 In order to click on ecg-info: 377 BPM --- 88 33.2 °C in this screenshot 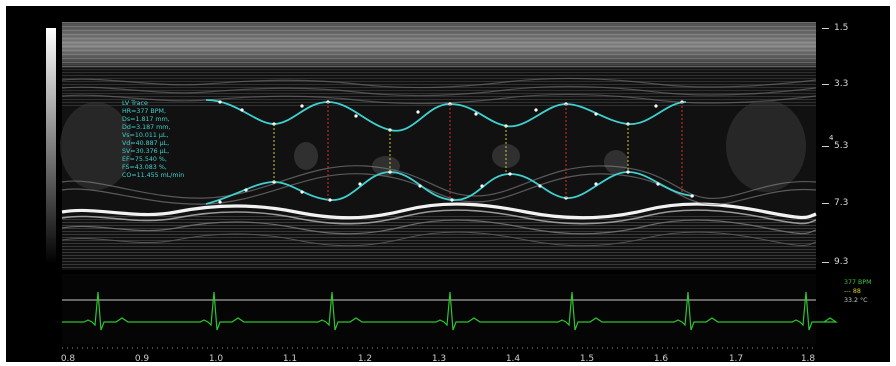, I will do `click(867, 291)`.